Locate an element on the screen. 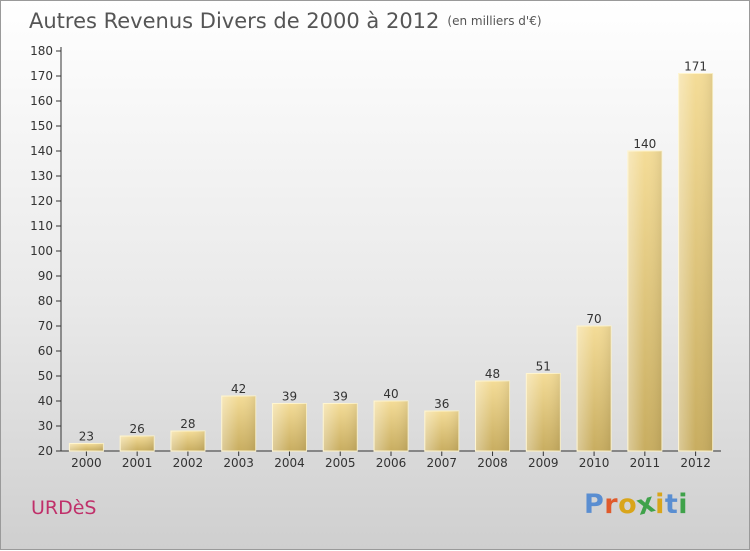  x-tick-label: 2009 is located at coordinates (543, 463).